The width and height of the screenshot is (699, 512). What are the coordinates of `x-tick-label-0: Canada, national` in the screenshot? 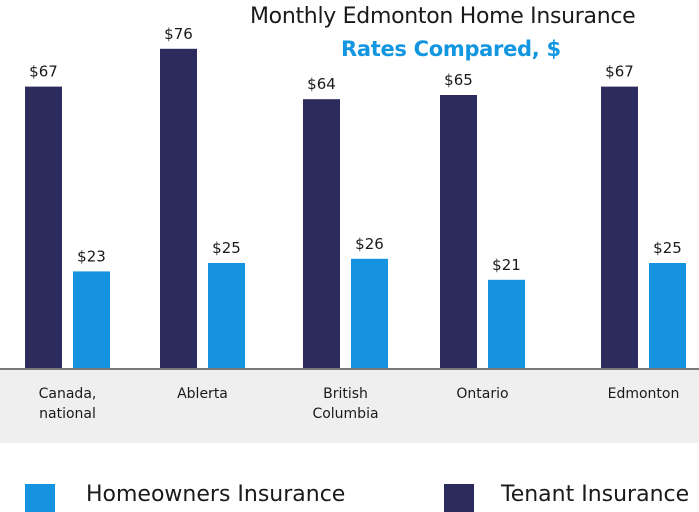 It's located at (68, 404).